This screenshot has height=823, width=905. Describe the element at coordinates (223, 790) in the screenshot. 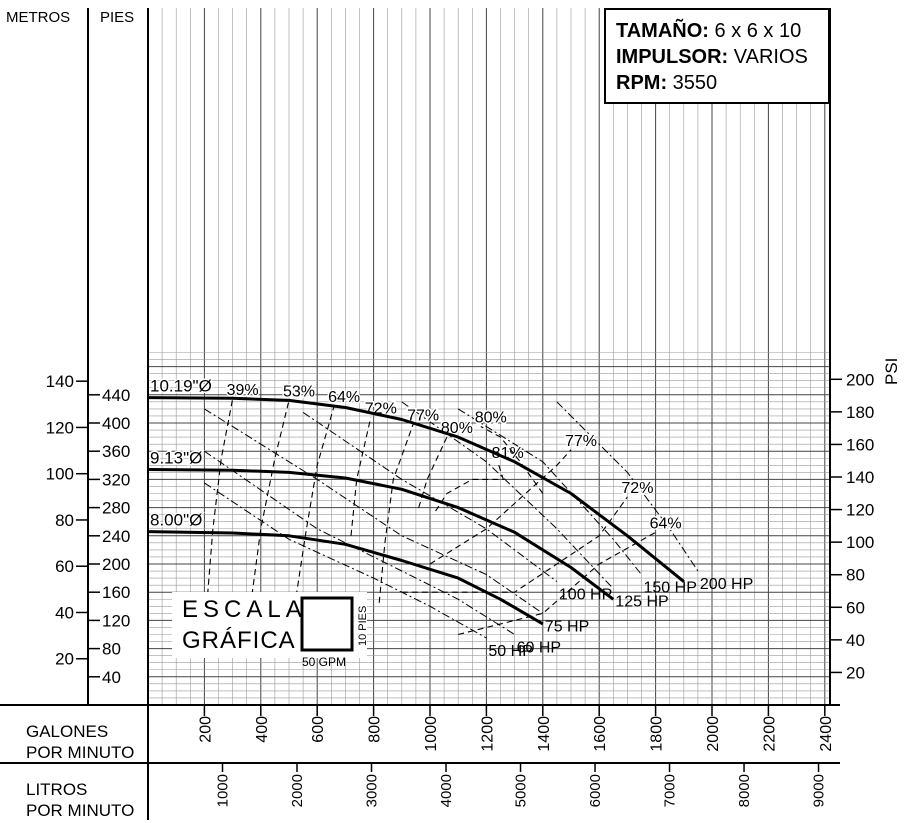

I see `lpm-tick-label: 1000` at that location.